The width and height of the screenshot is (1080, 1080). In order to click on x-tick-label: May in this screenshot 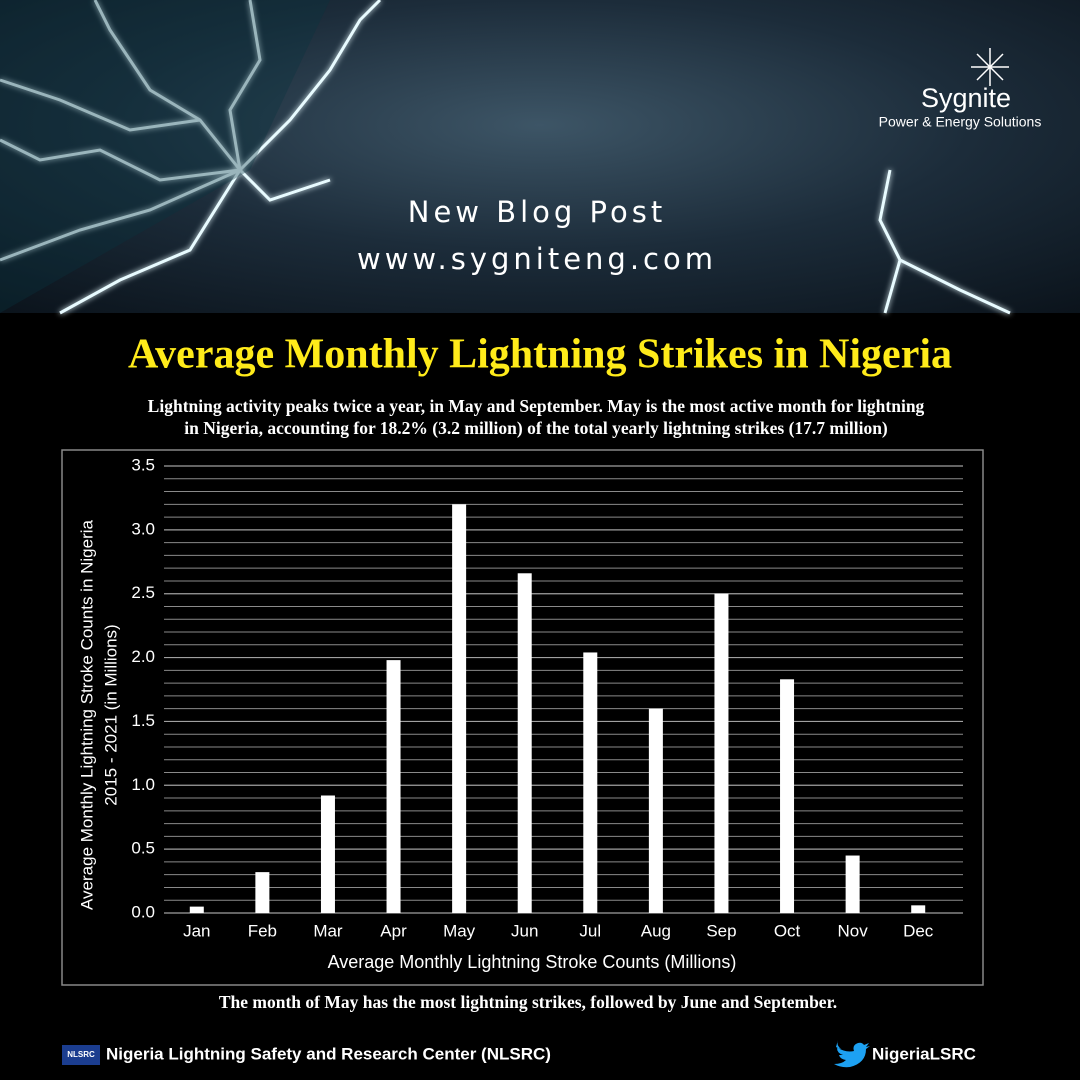, I will do `click(459, 930)`.